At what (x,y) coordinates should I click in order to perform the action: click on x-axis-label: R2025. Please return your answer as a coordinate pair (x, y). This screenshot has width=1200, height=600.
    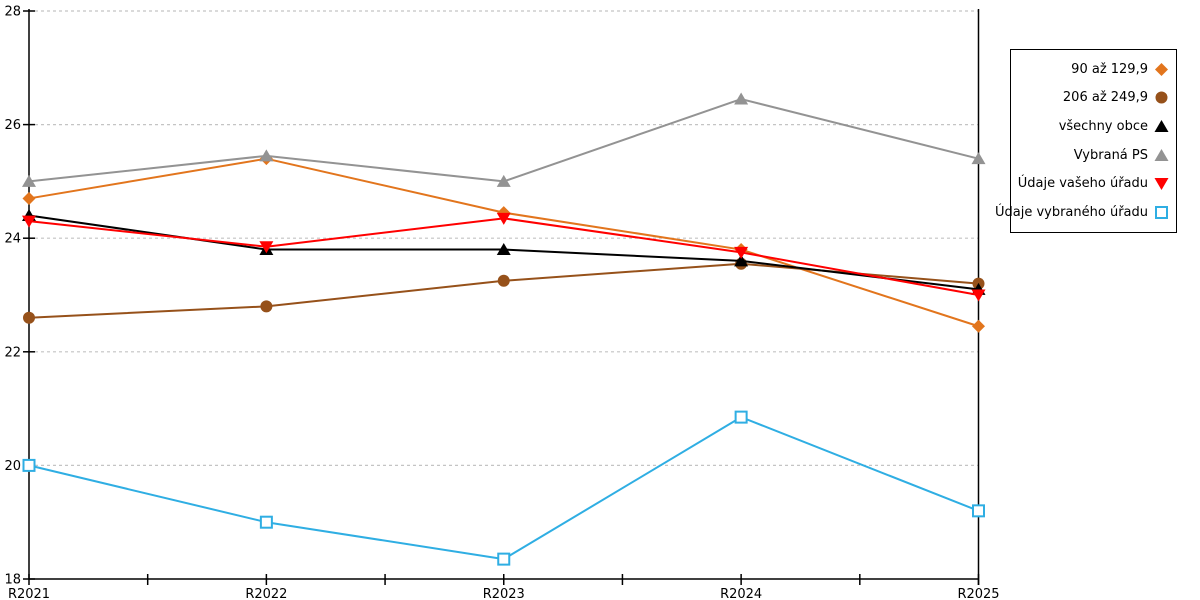
    Looking at the image, I should click on (978, 593).